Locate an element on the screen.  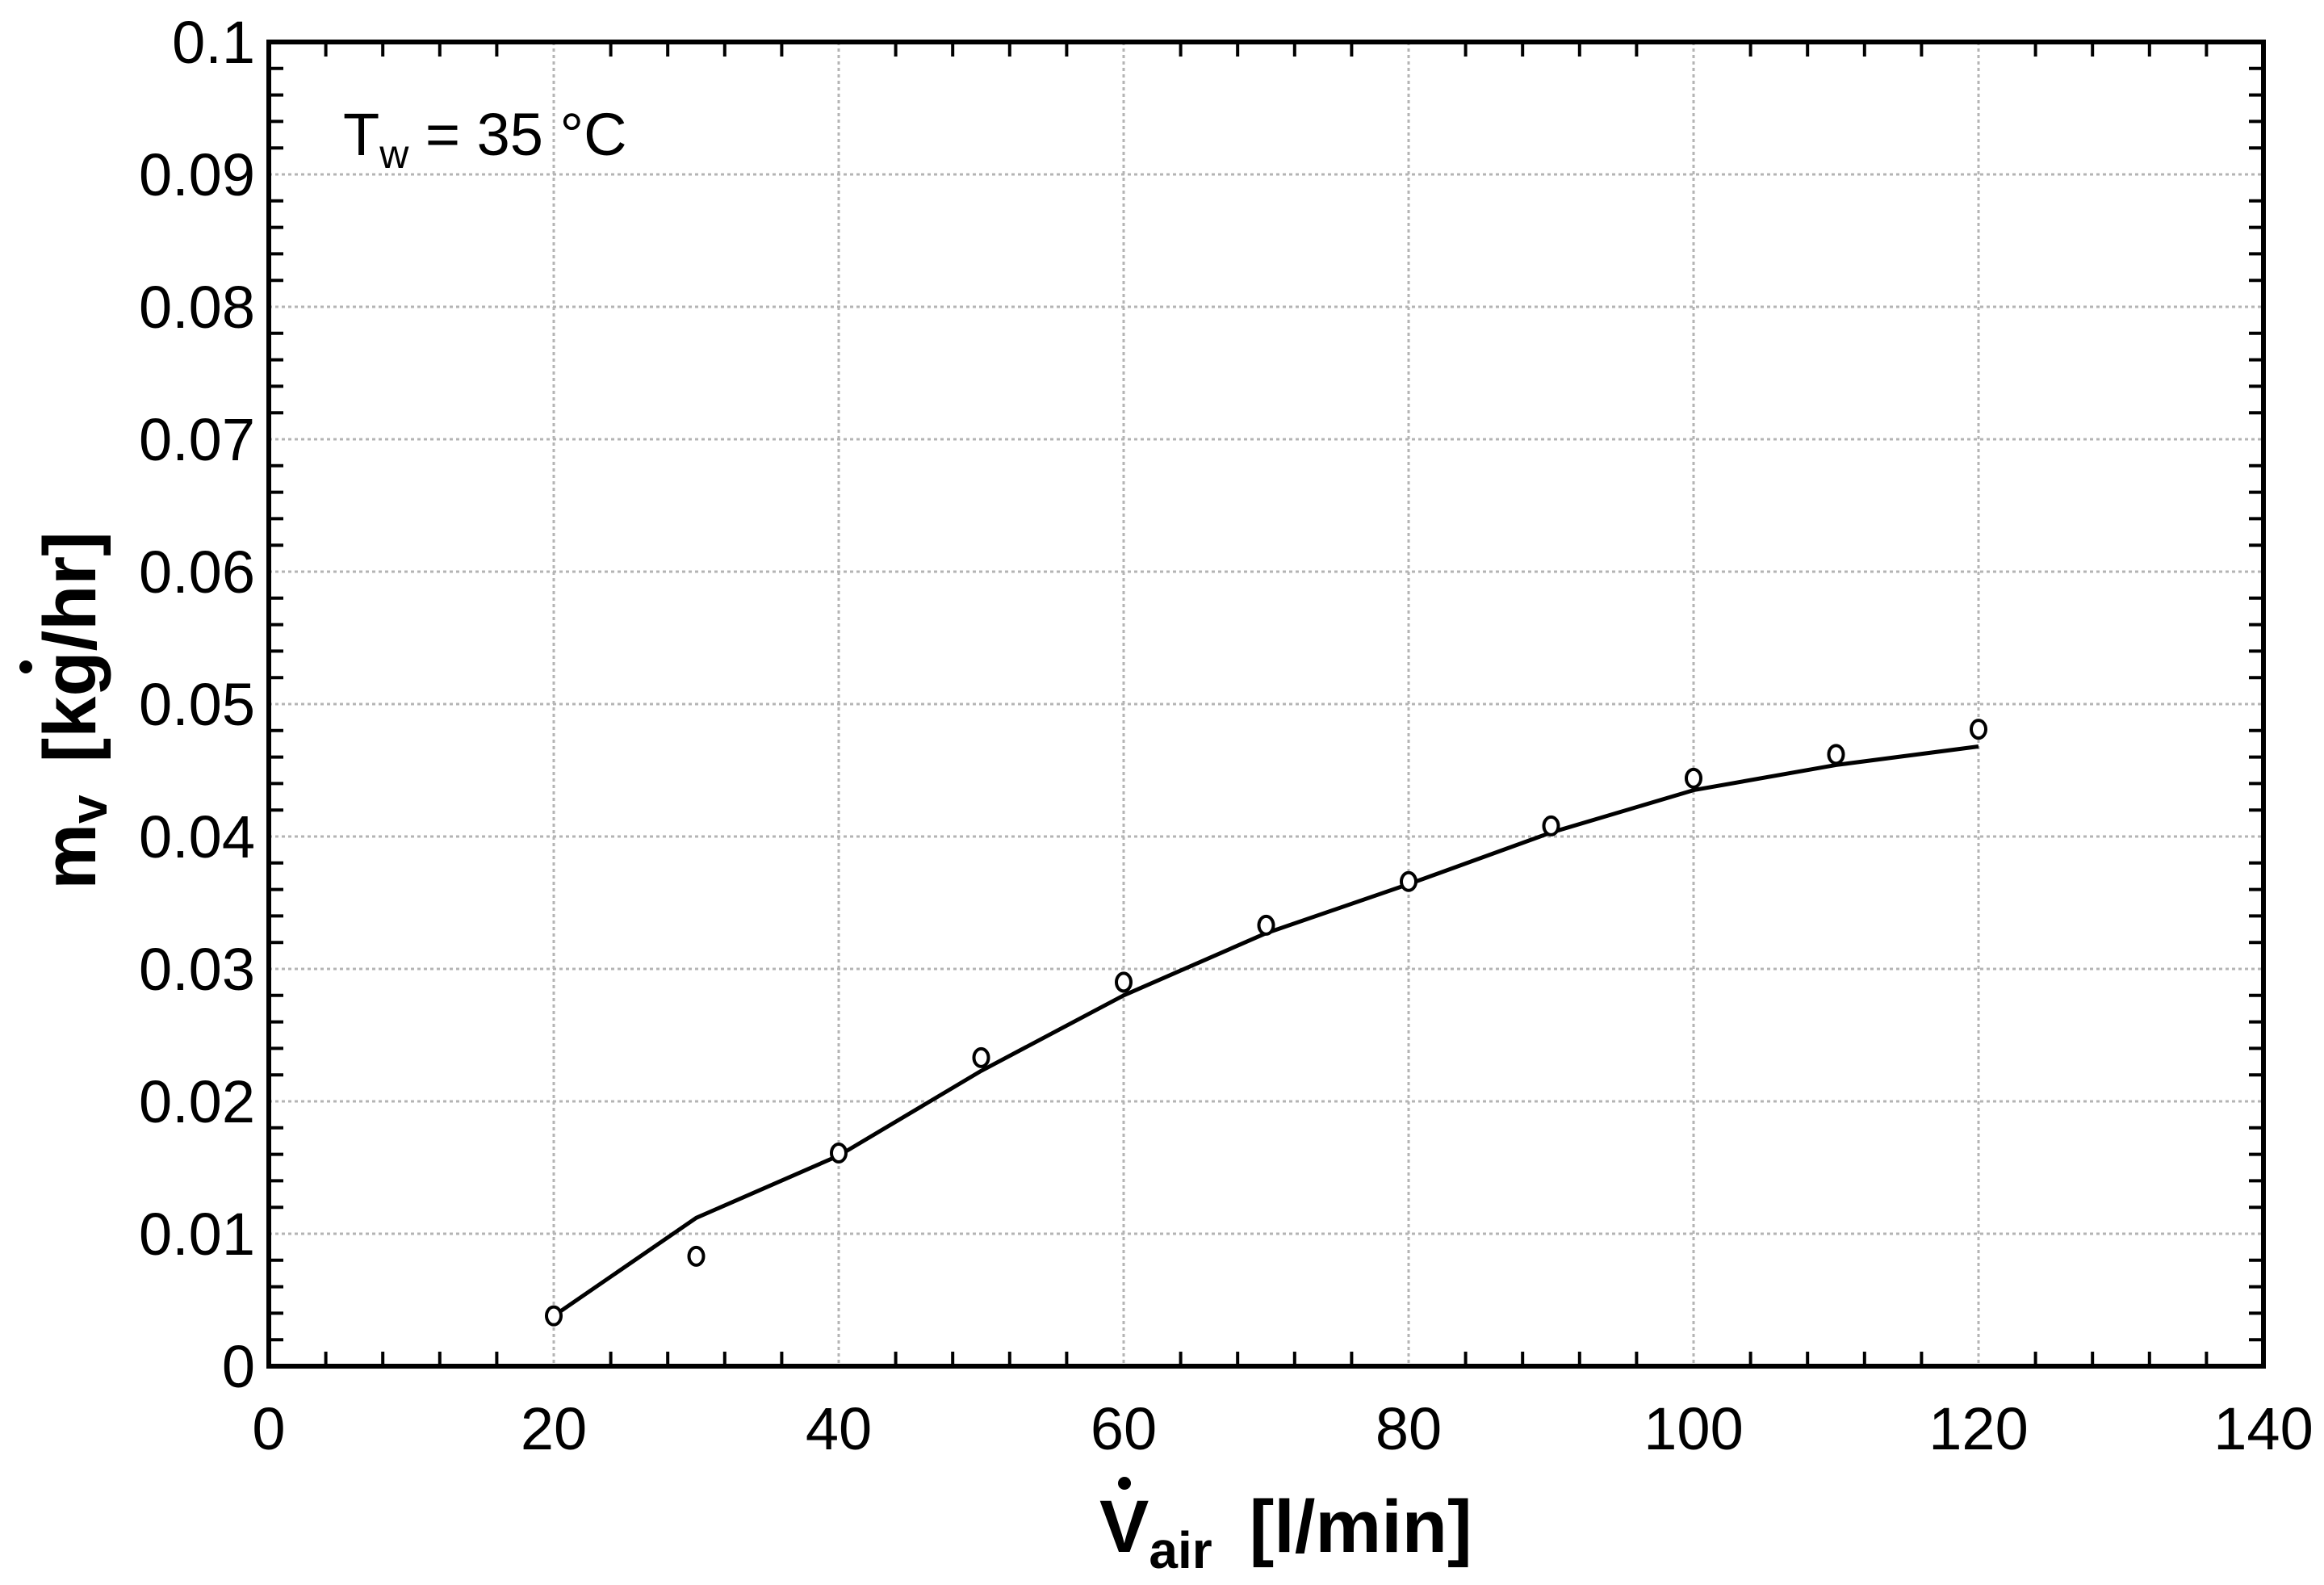
y-tick-label: 0.09 is located at coordinates (197, 174).